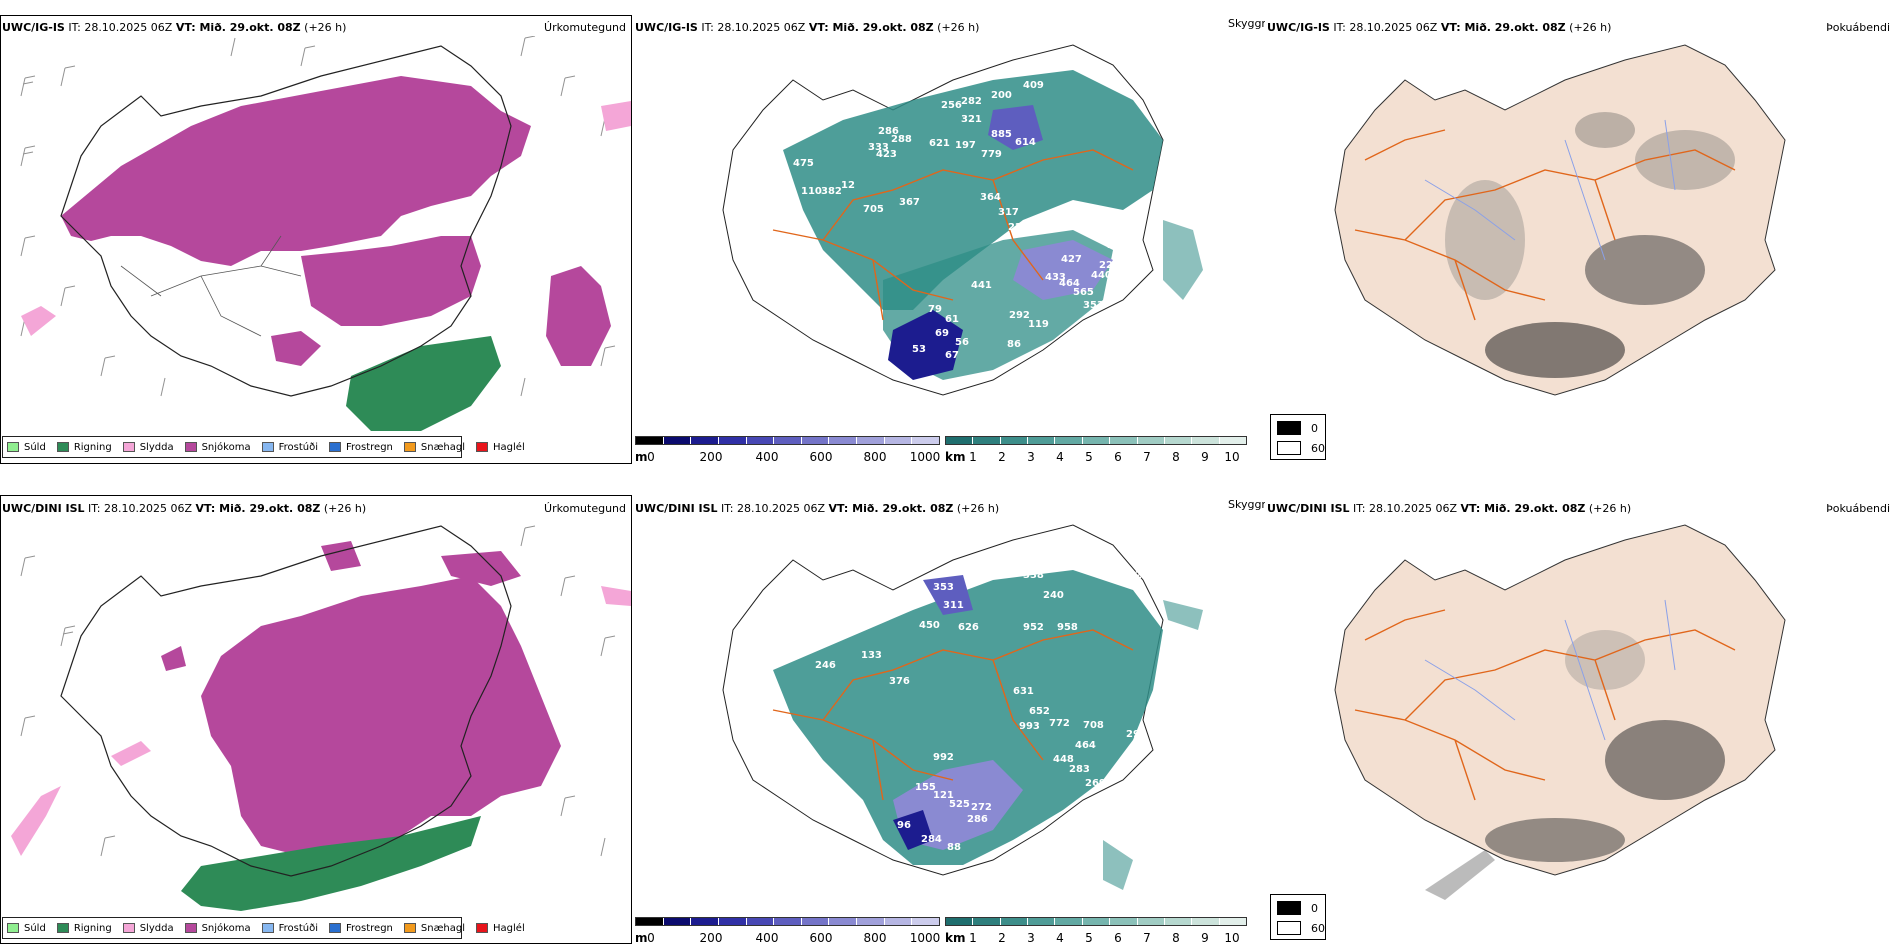 This screenshot has height=950, width=1900. What do you see at coordinates (1031, 938) in the screenshot?
I see `colorbar-tick: 3` at bounding box center [1031, 938].